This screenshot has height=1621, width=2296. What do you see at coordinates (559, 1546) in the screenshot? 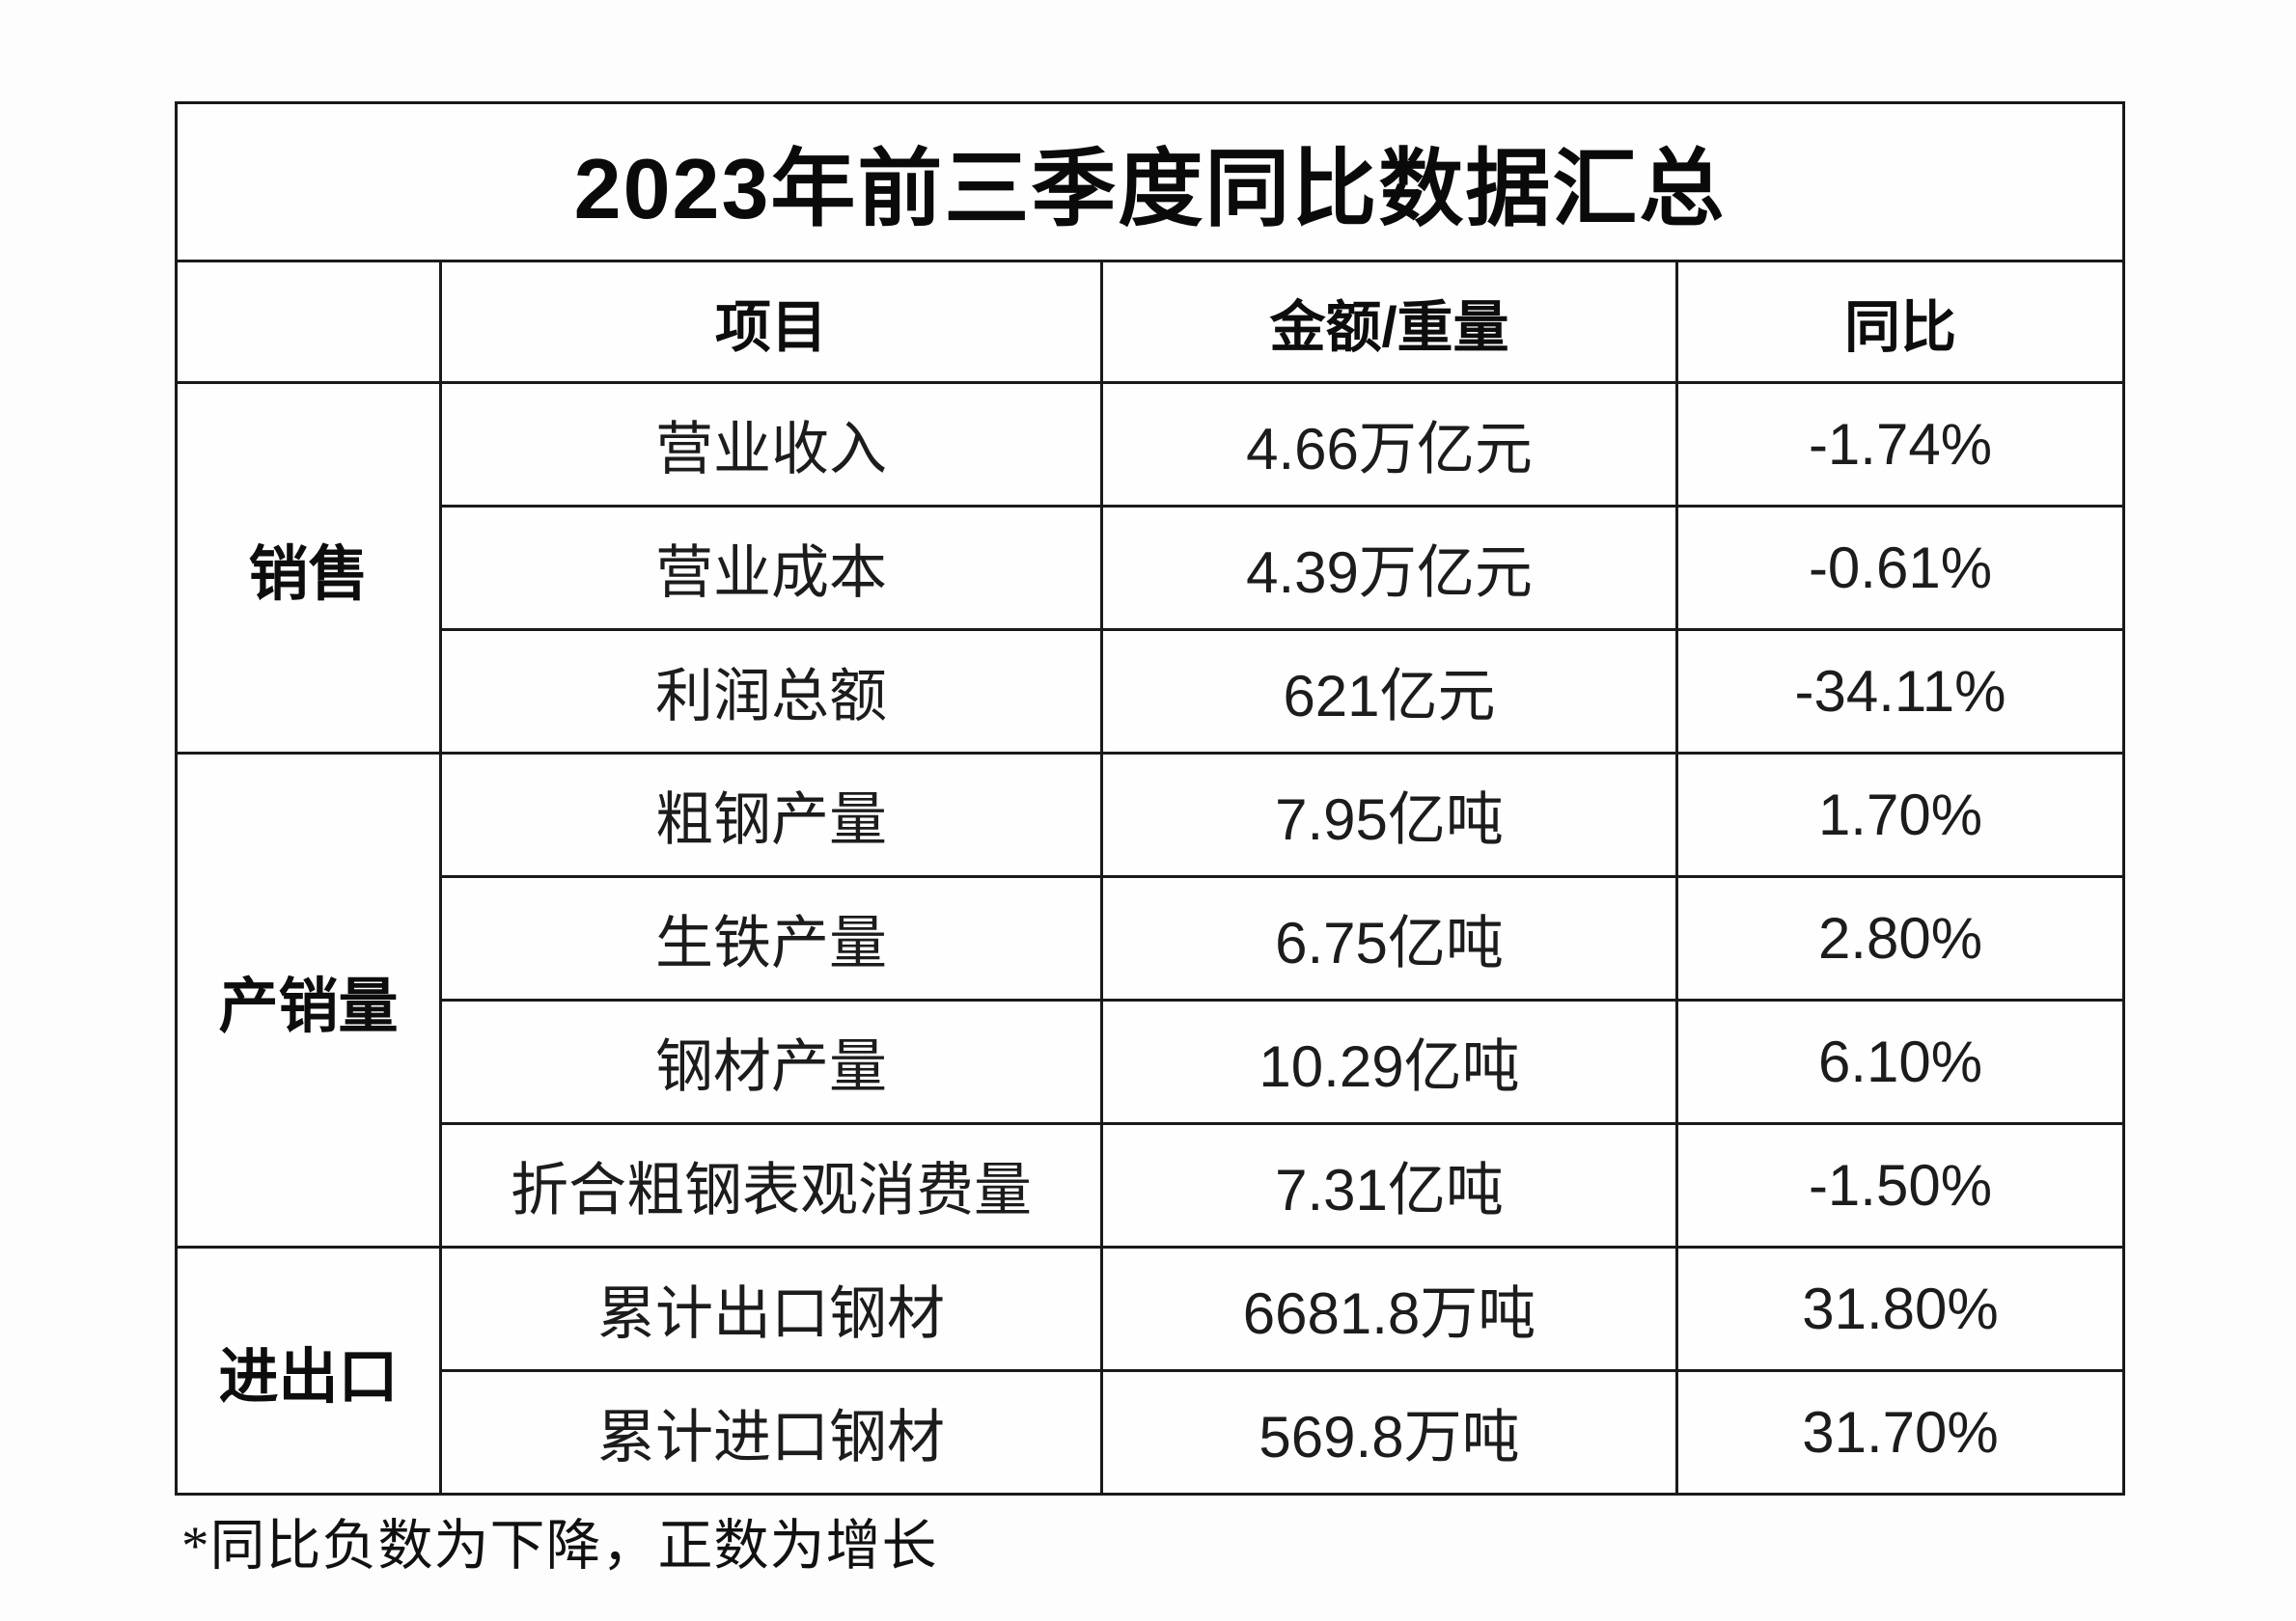
I see `footnote: *同比负数为下降，正数为增长` at bounding box center [559, 1546].